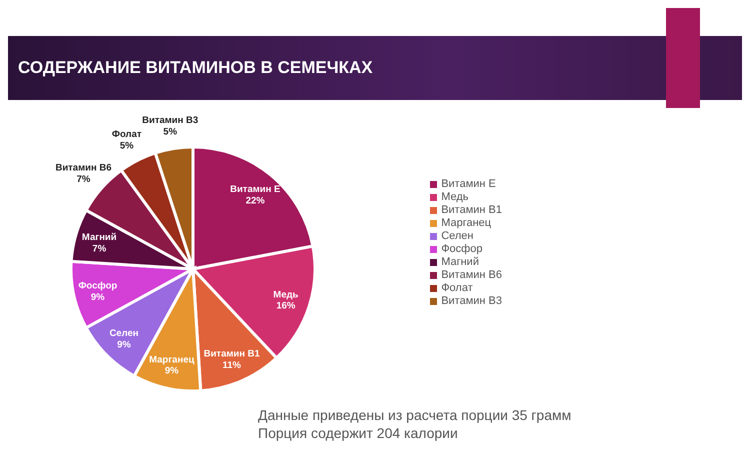  I want to click on legend-label: Медь, so click(454, 197).